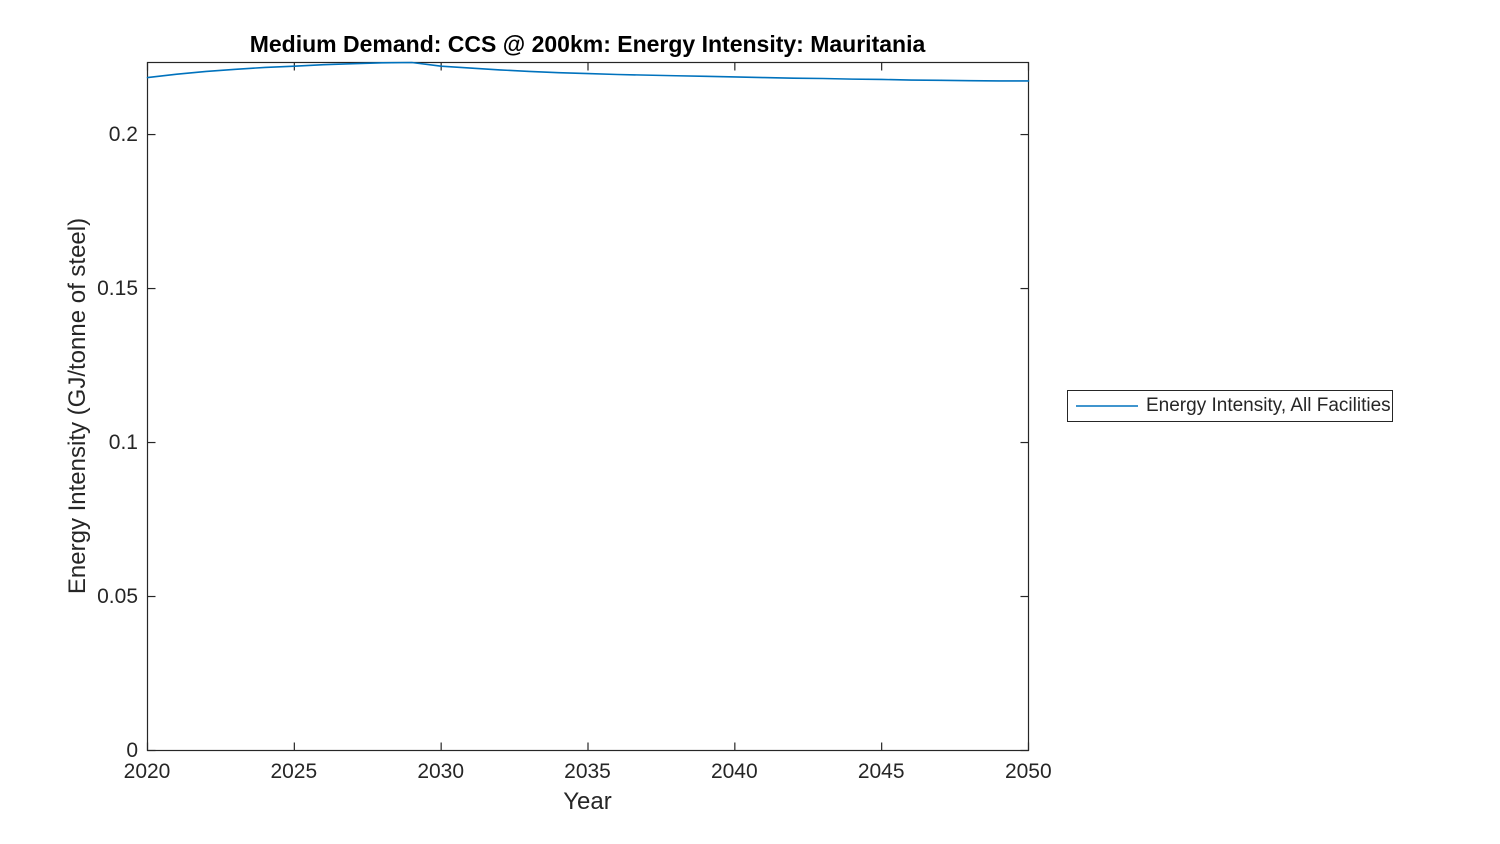 This screenshot has width=1500, height=844. Describe the element at coordinates (123, 442) in the screenshot. I see `y-tick-label: 0.1` at that location.